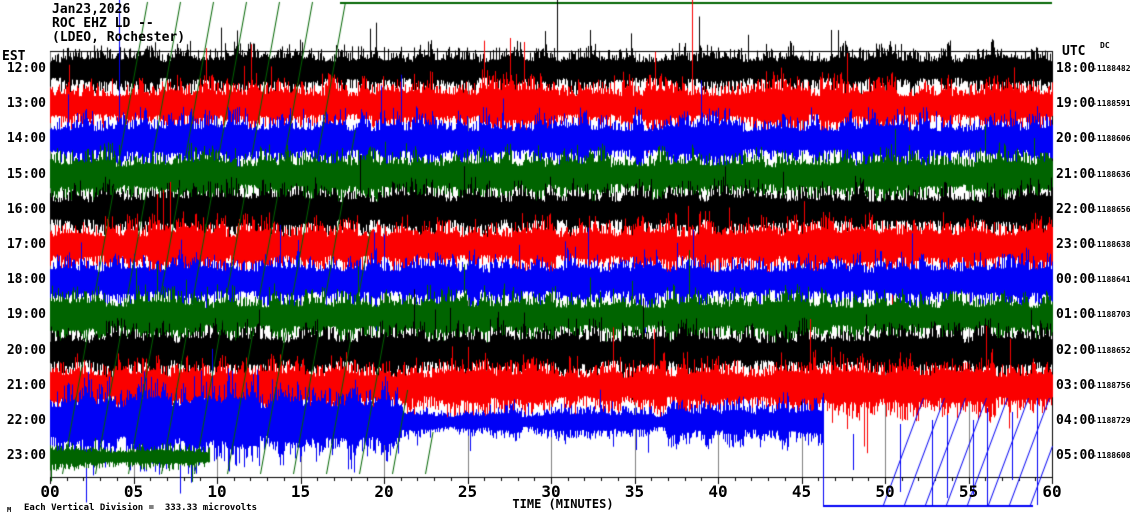 Image resolution: width=1130 pixels, height=519 pixels. Describe the element at coordinates (1076, 456) in the screenshot. I see `utc-hour-label: 05:00` at that location.